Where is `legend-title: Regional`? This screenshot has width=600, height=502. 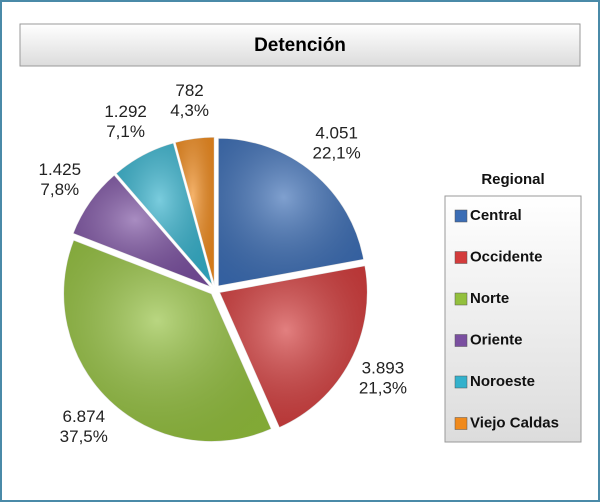
legend-title: Regional is located at coordinates (512, 179).